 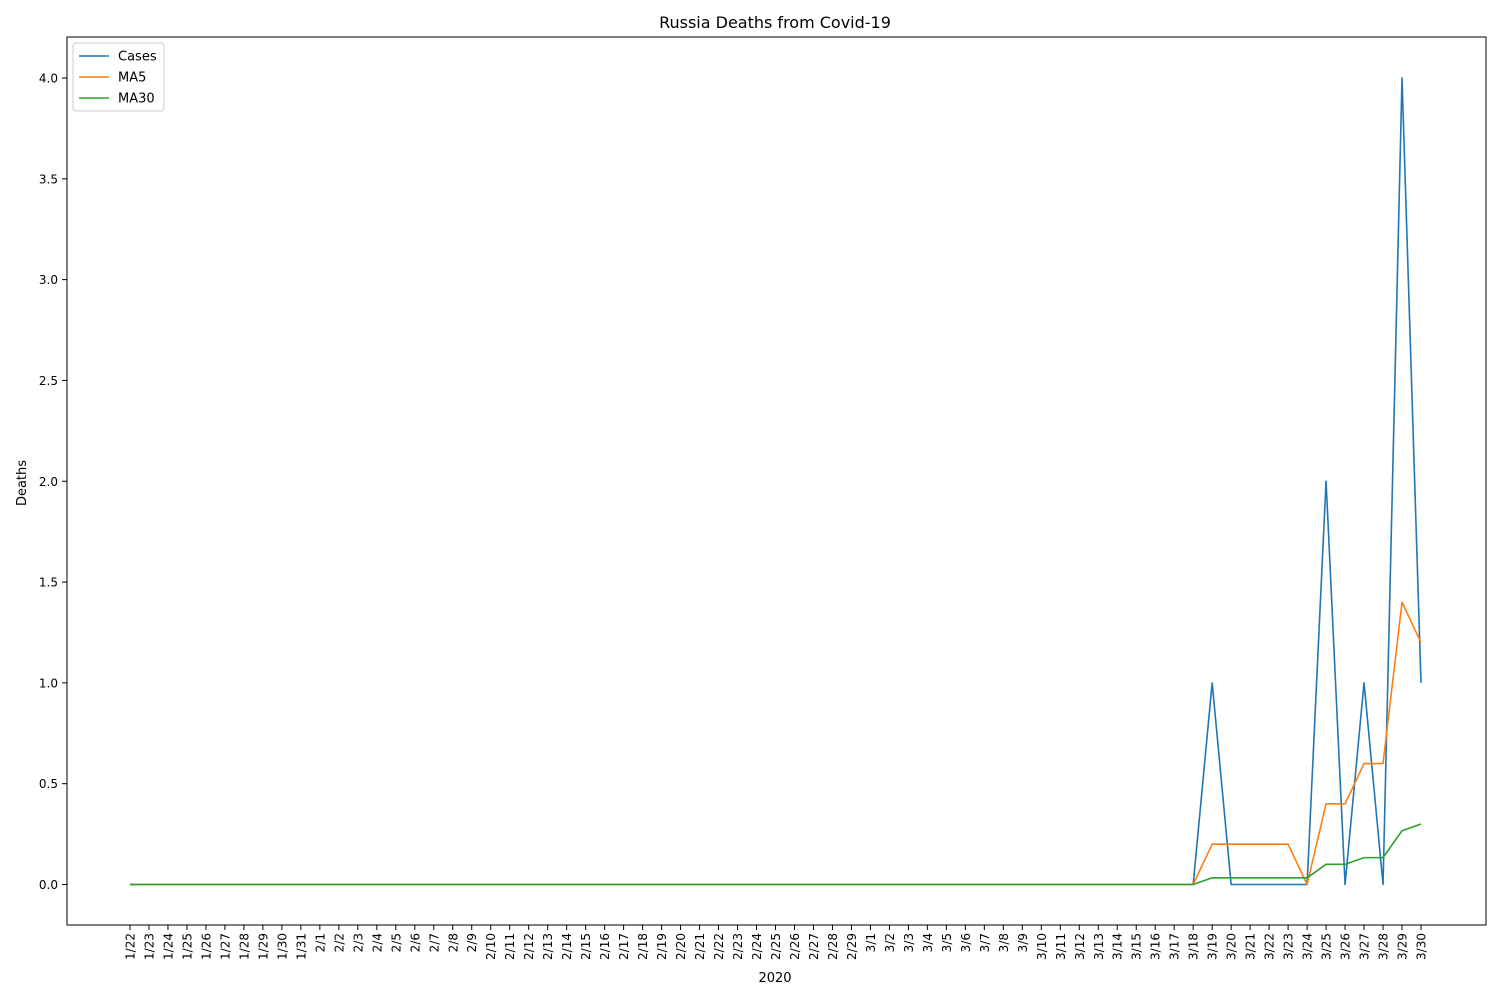 What do you see at coordinates (681, 946) in the screenshot?
I see `x-tick-label: 2/20` at bounding box center [681, 946].